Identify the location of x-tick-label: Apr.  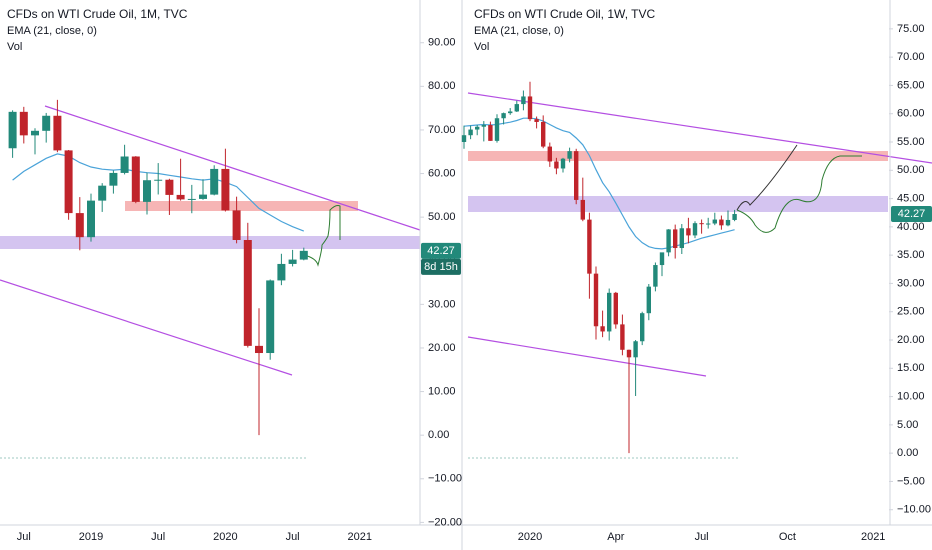
(615, 537).